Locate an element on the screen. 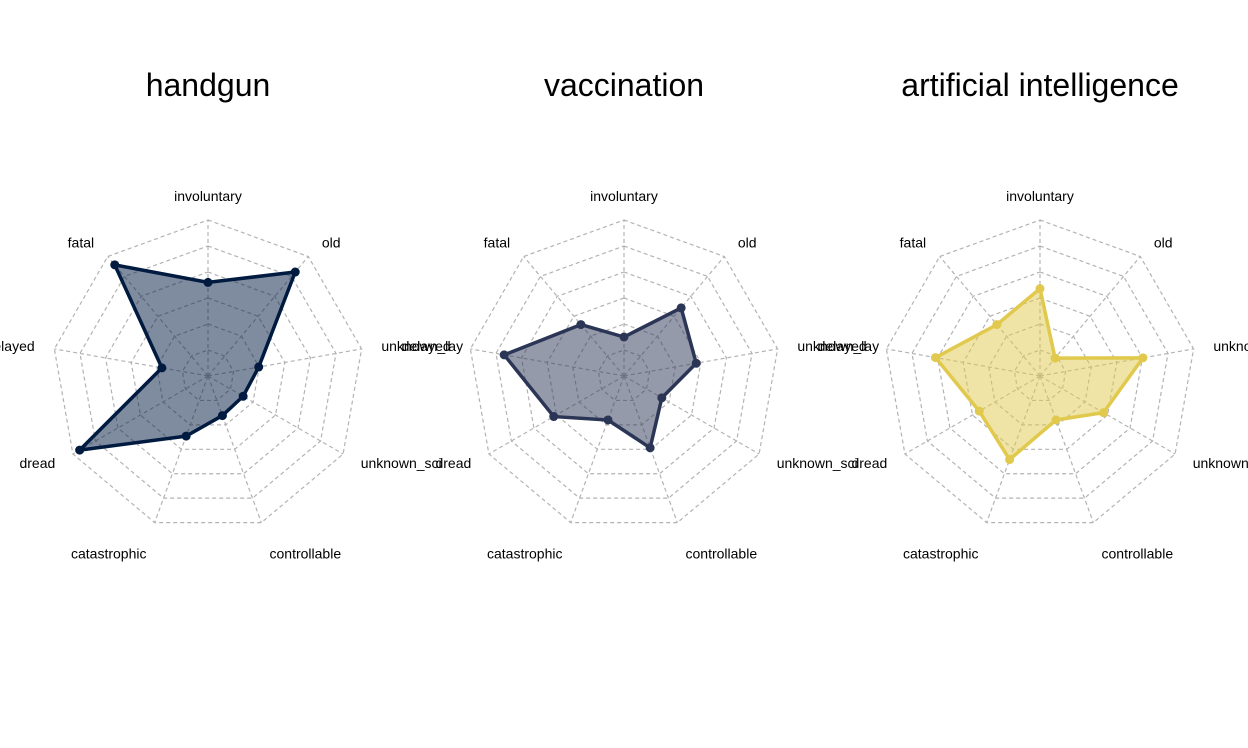 The image size is (1248, 748). chart-title: handgun is located at coordinates (208, 85).